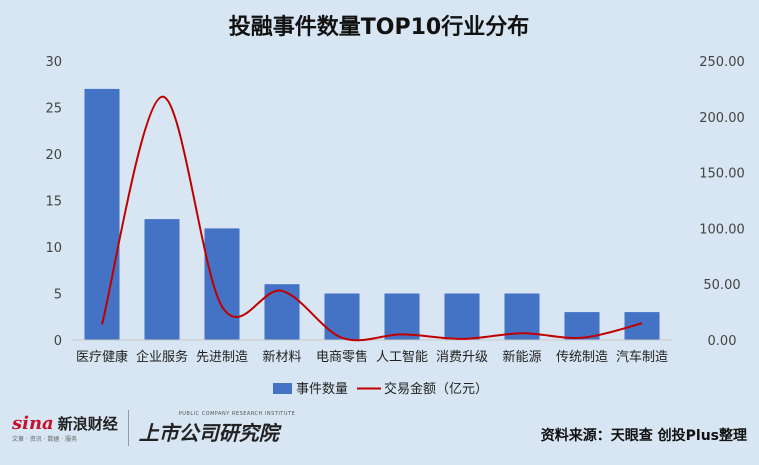 The image size is (759, 465). Describe the element at coordinates (208, 432) in the screenshot. I see `institute-logo-text: 上市公司研究院` at that location.